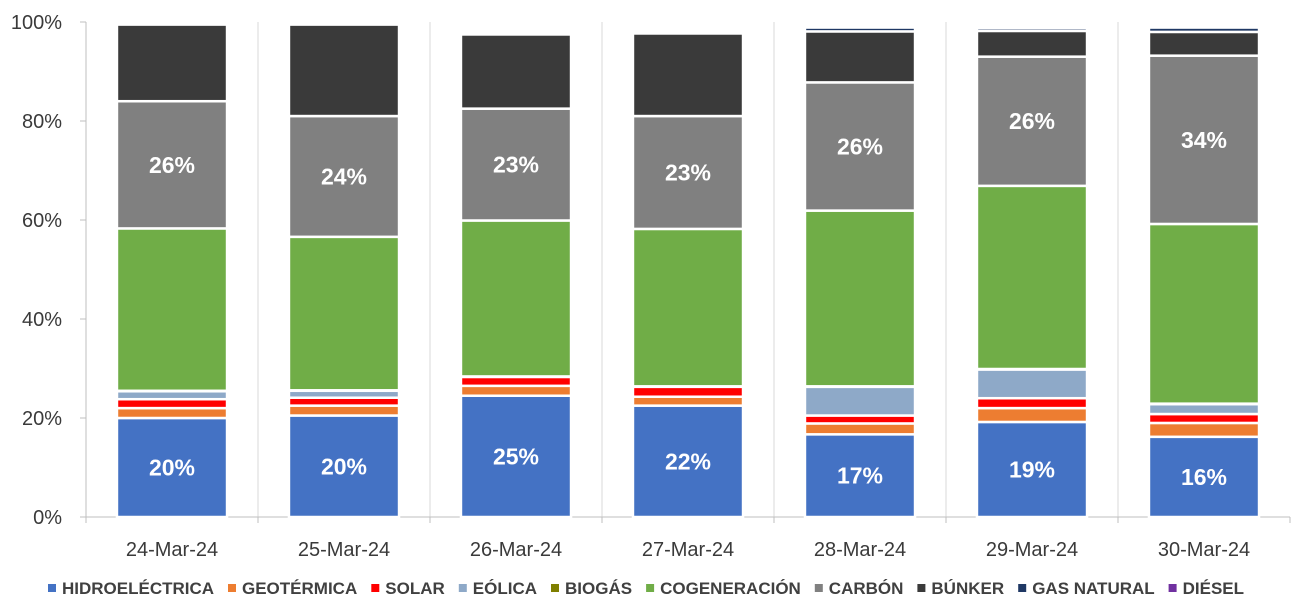 The height and width of the screenshot is (607, 1292). I want to click on legend-label: COGENERACIÓN, so click(730, 588).